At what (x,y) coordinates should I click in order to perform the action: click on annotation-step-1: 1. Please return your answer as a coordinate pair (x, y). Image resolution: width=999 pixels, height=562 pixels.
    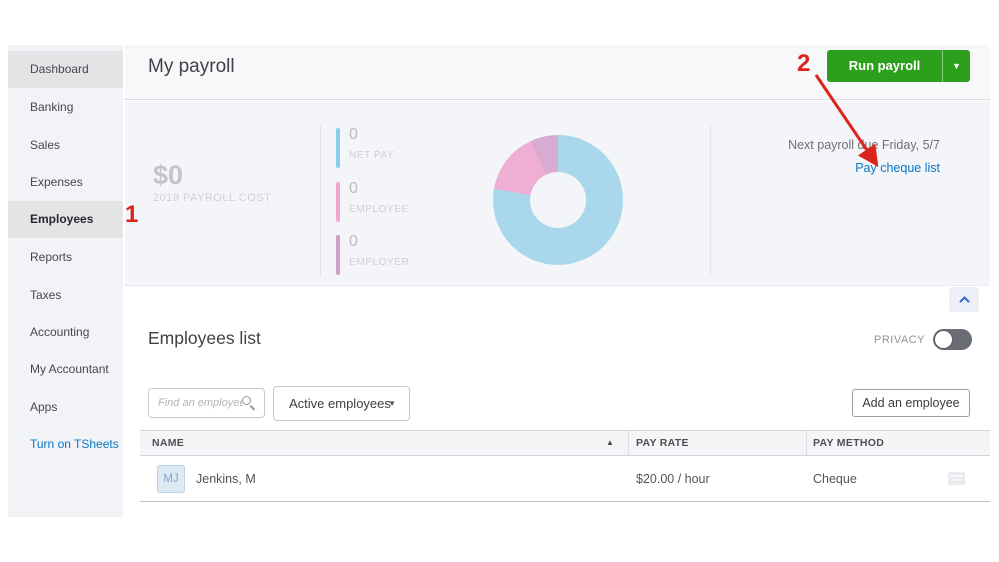
    Looking at the image, I should click on (132, 214).